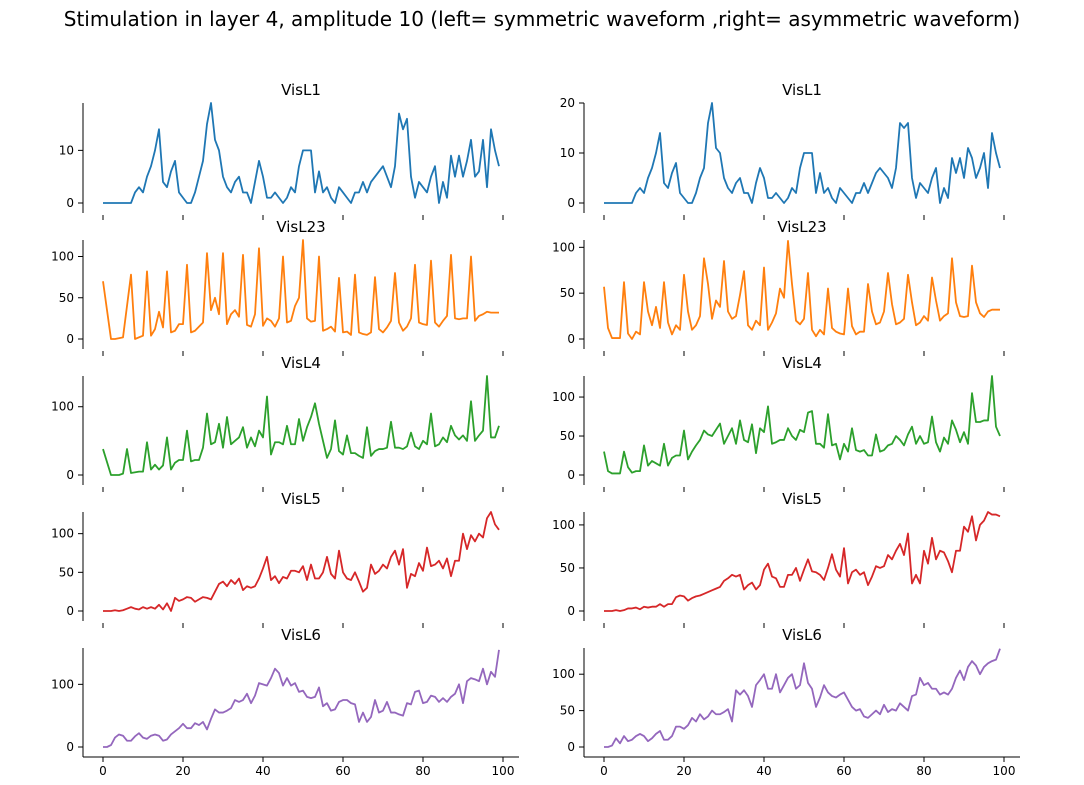 The width and height of the screenshot is (1084, 785). I want to click on subplot-visl6-left: VisL6 0 20 40 60 80 100 0 100, so click(285, 702).